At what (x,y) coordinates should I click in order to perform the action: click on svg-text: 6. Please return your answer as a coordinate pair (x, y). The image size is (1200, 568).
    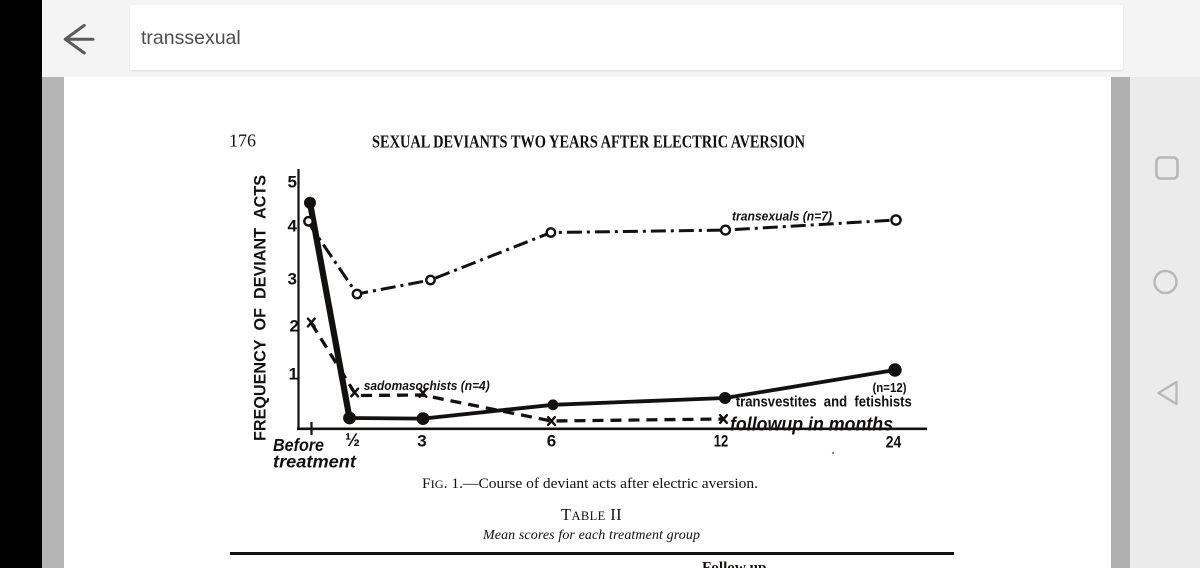
    Looking at the image, I should click on (551, 441).